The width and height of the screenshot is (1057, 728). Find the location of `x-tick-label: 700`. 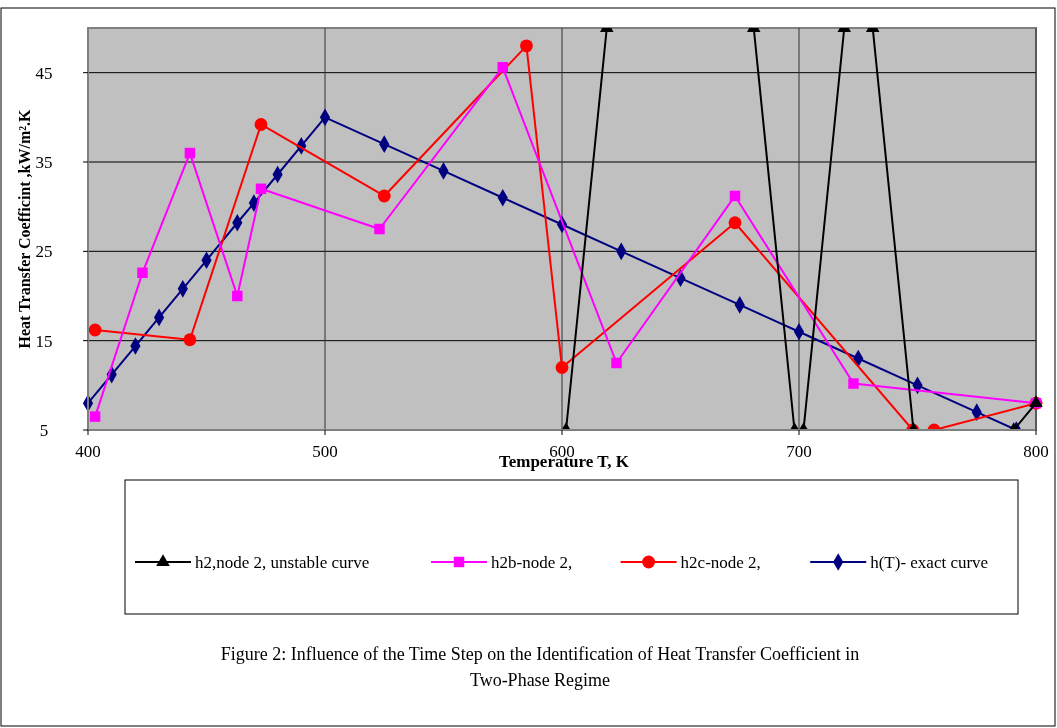

x-tick-label: 700 is located at coordinates (799, 451).